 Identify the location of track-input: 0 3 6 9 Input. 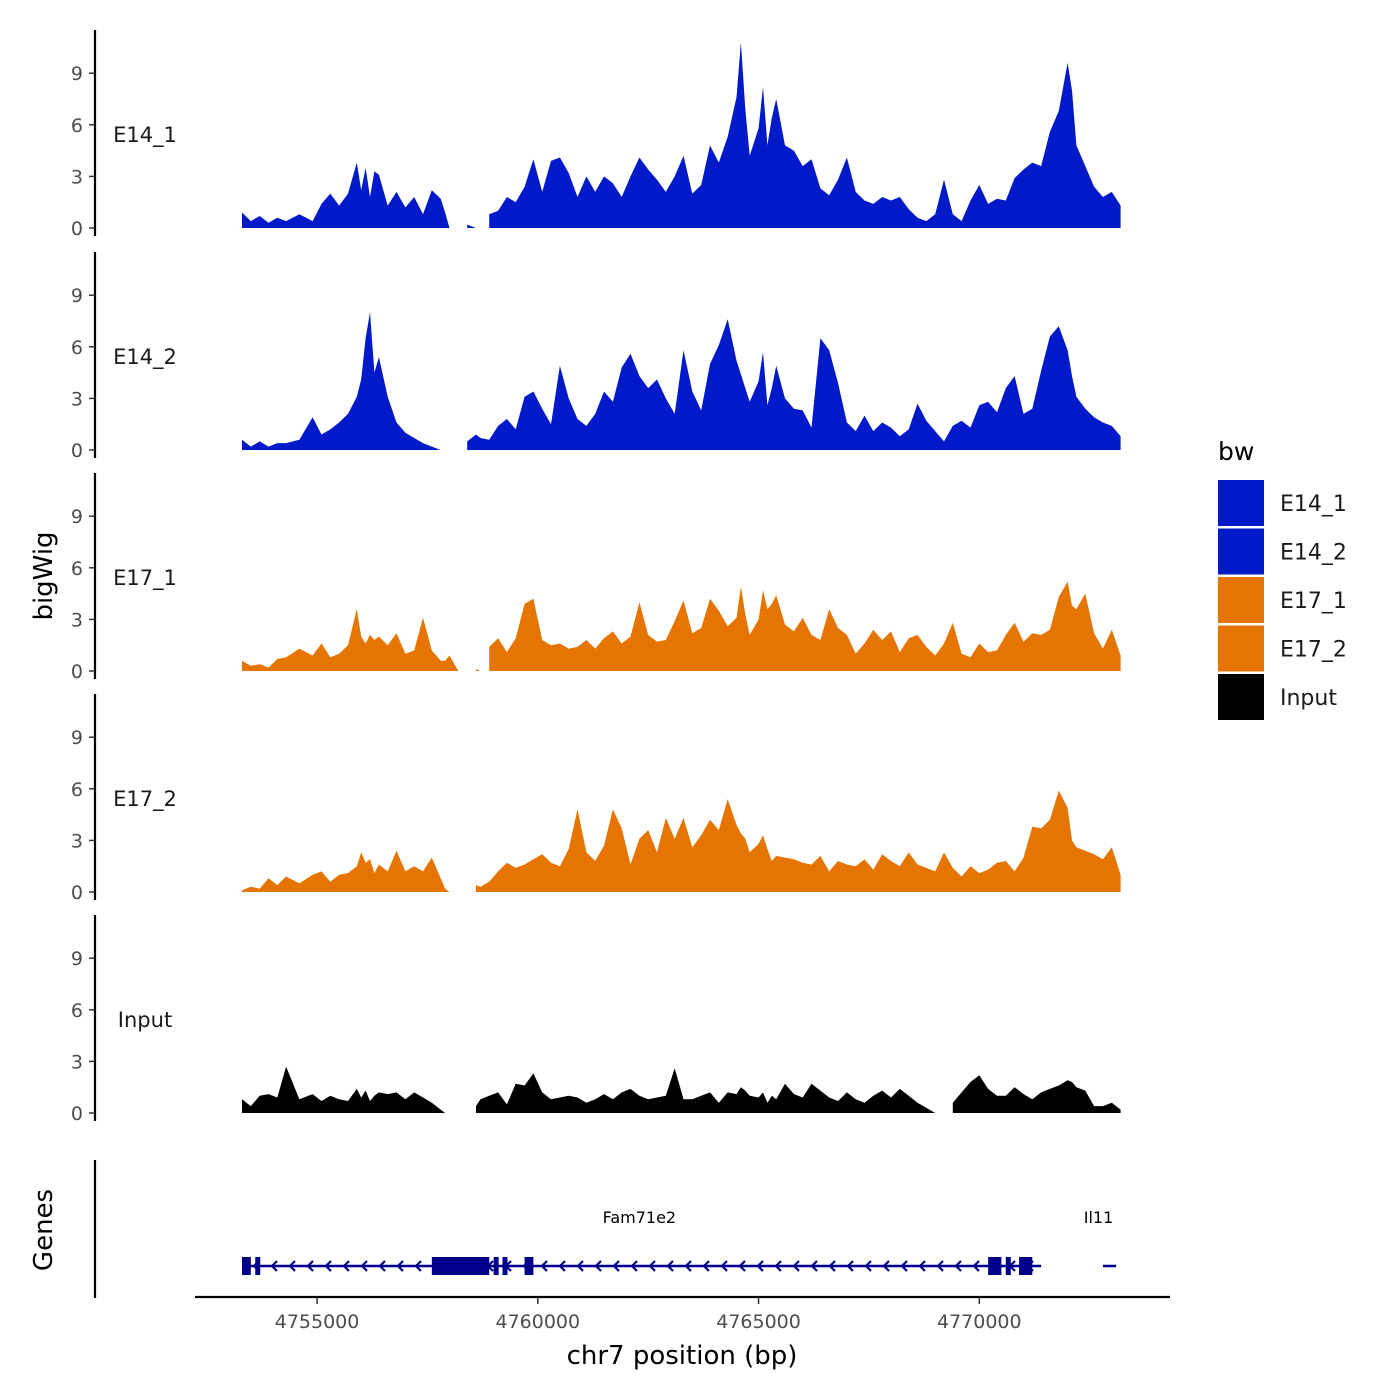
(596, 1020).